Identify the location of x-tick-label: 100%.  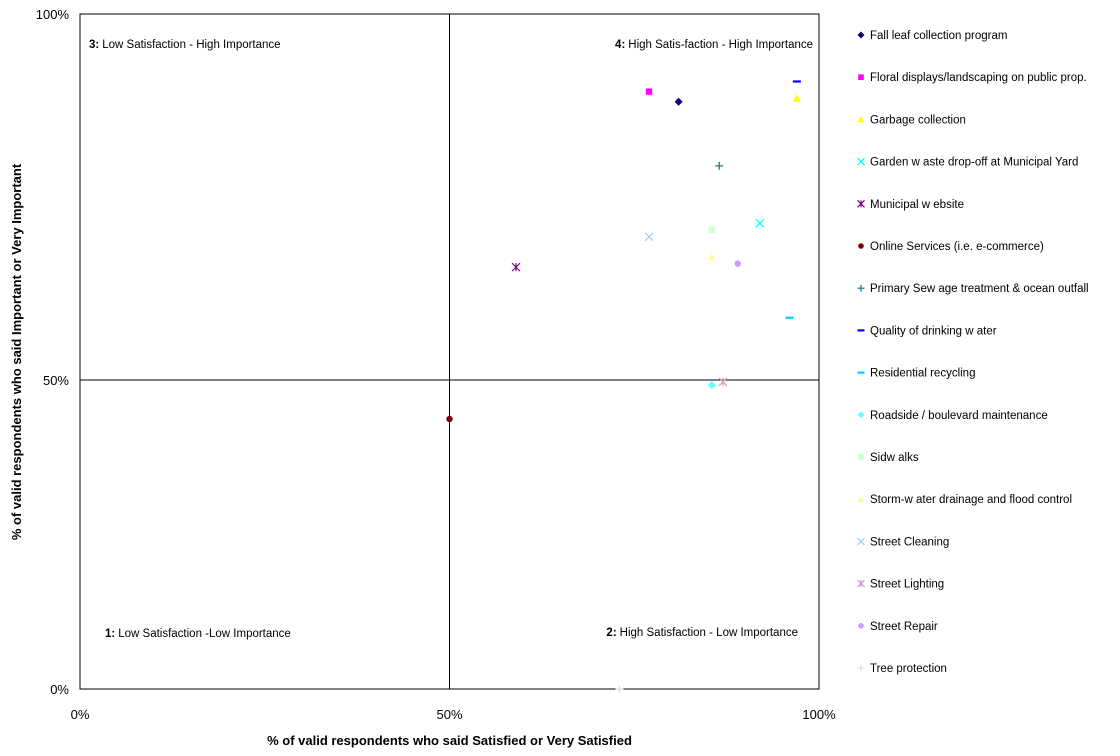
(819, 714).